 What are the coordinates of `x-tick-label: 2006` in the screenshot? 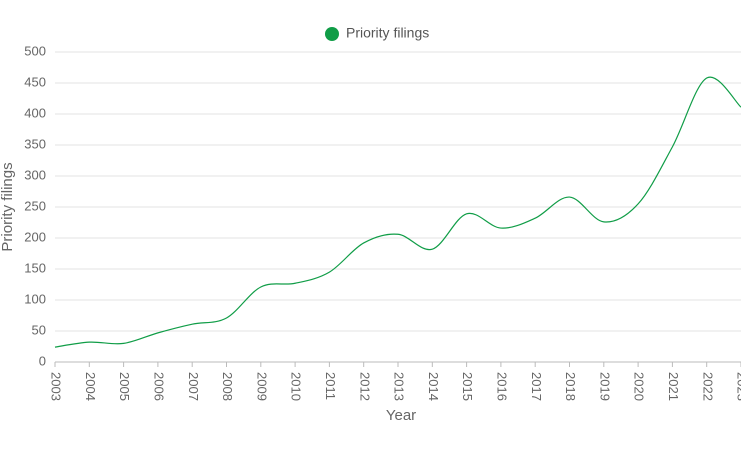 It's located at (158, 386).